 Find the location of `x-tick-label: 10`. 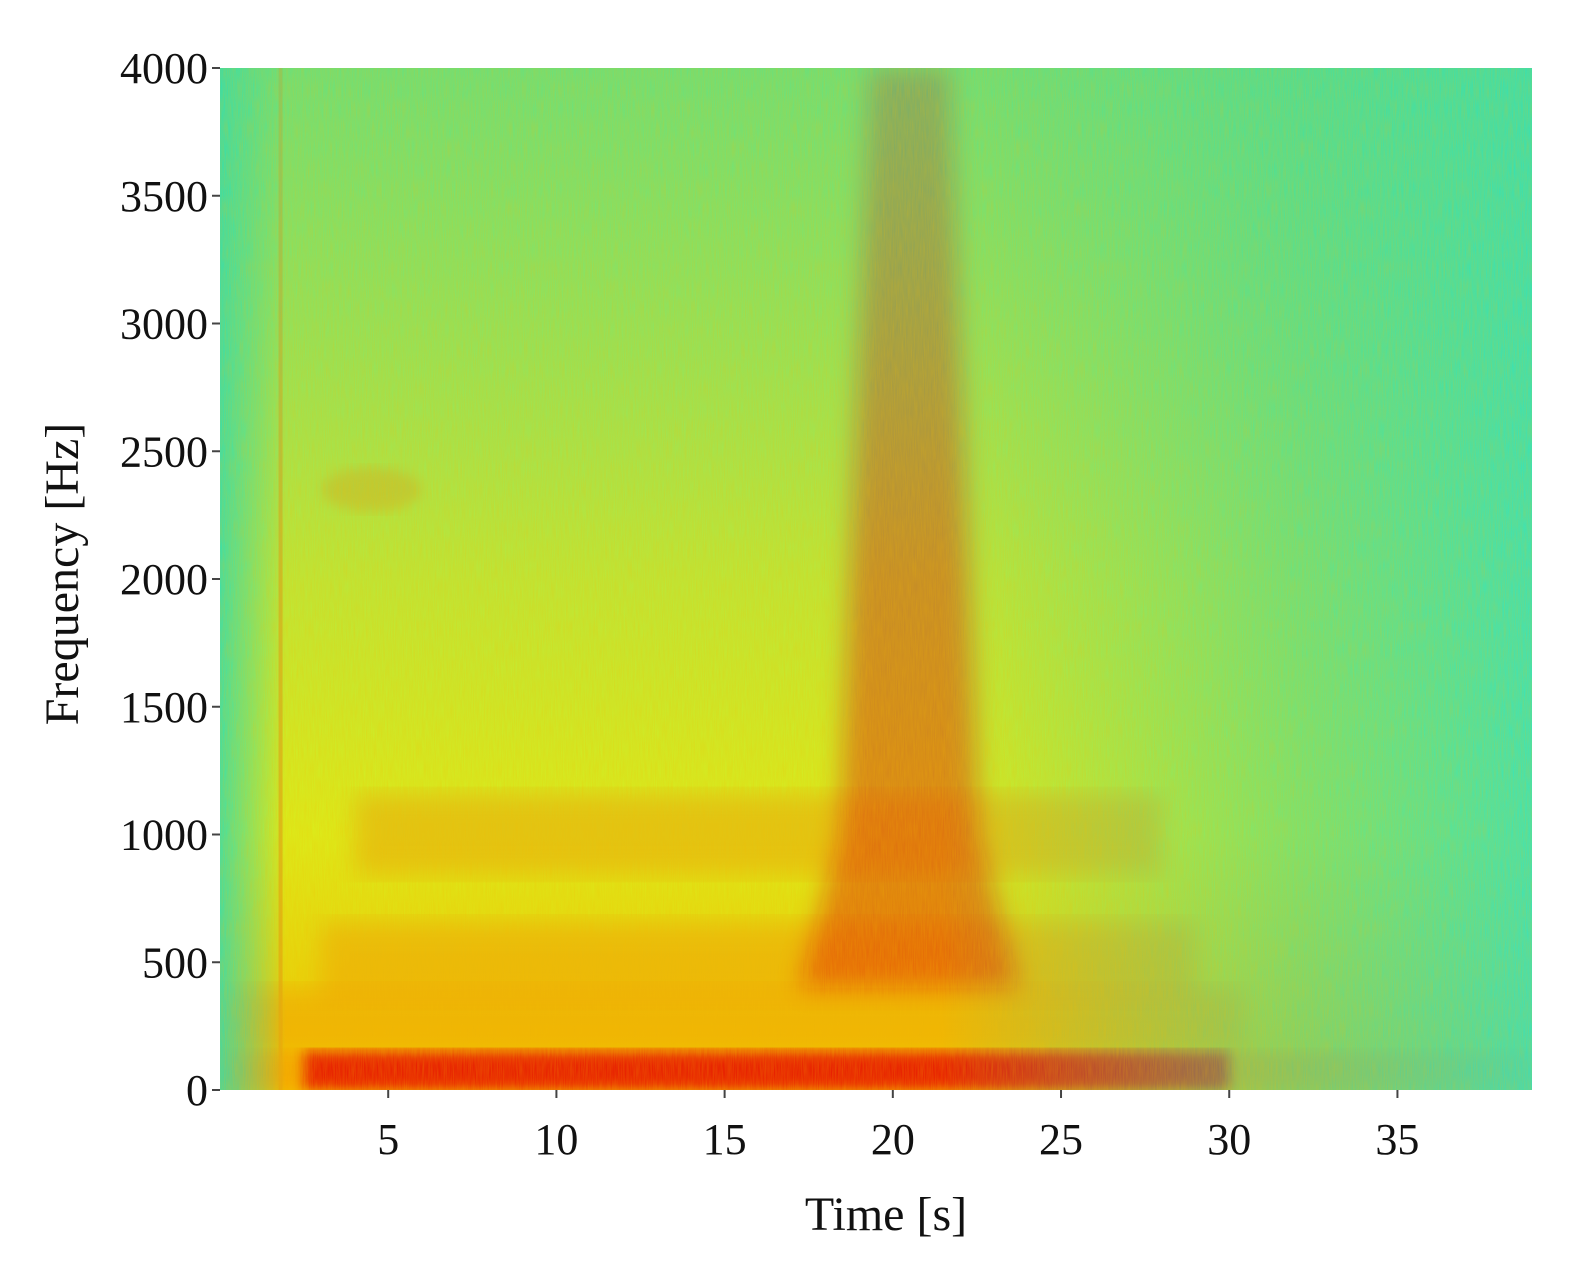

x-tick-label: 10 is located at coordinates (556, 1139).